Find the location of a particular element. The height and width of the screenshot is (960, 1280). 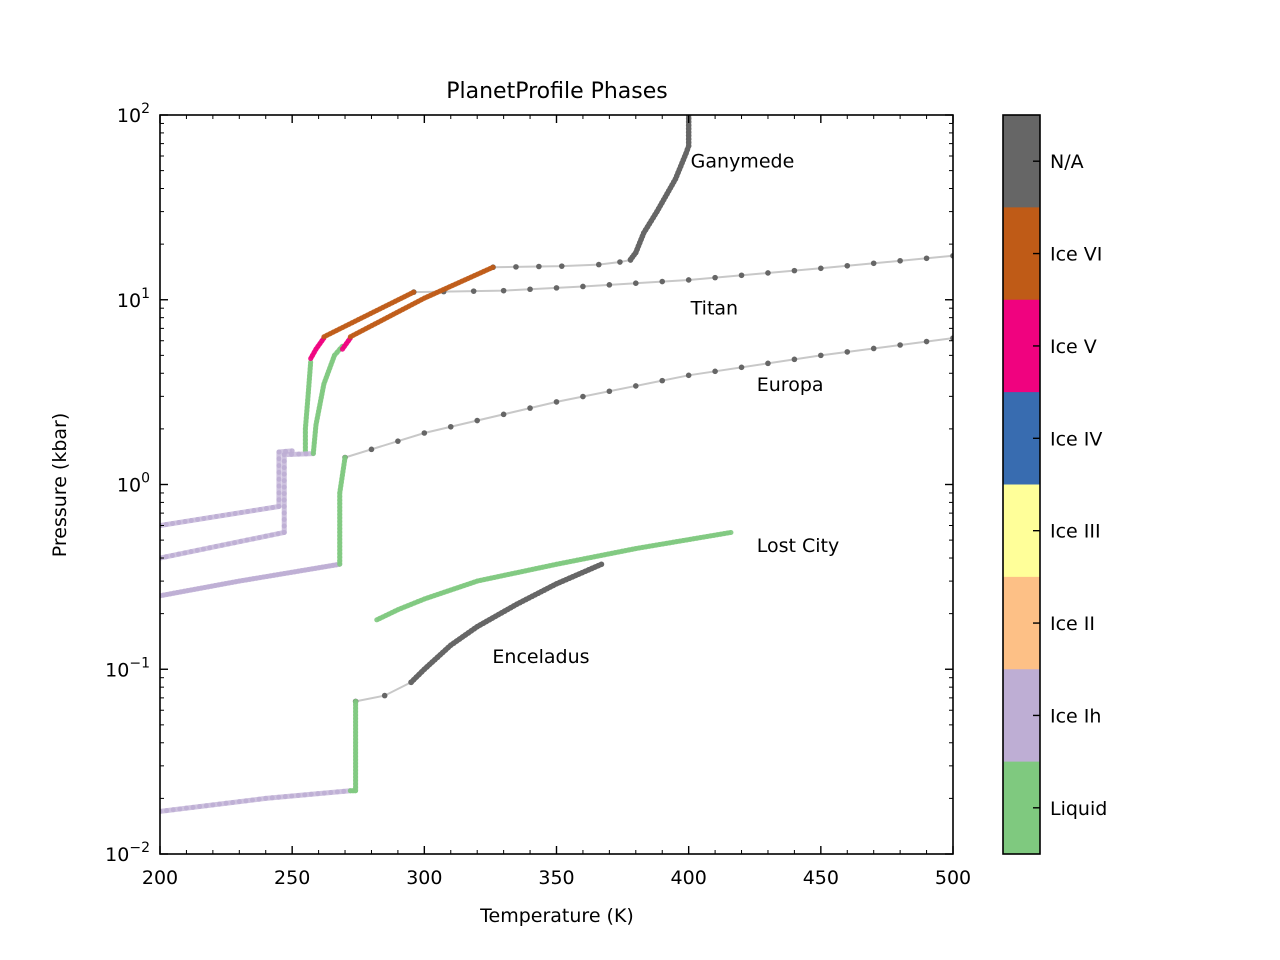

series-lost-city is located at coordinates (554, 576).